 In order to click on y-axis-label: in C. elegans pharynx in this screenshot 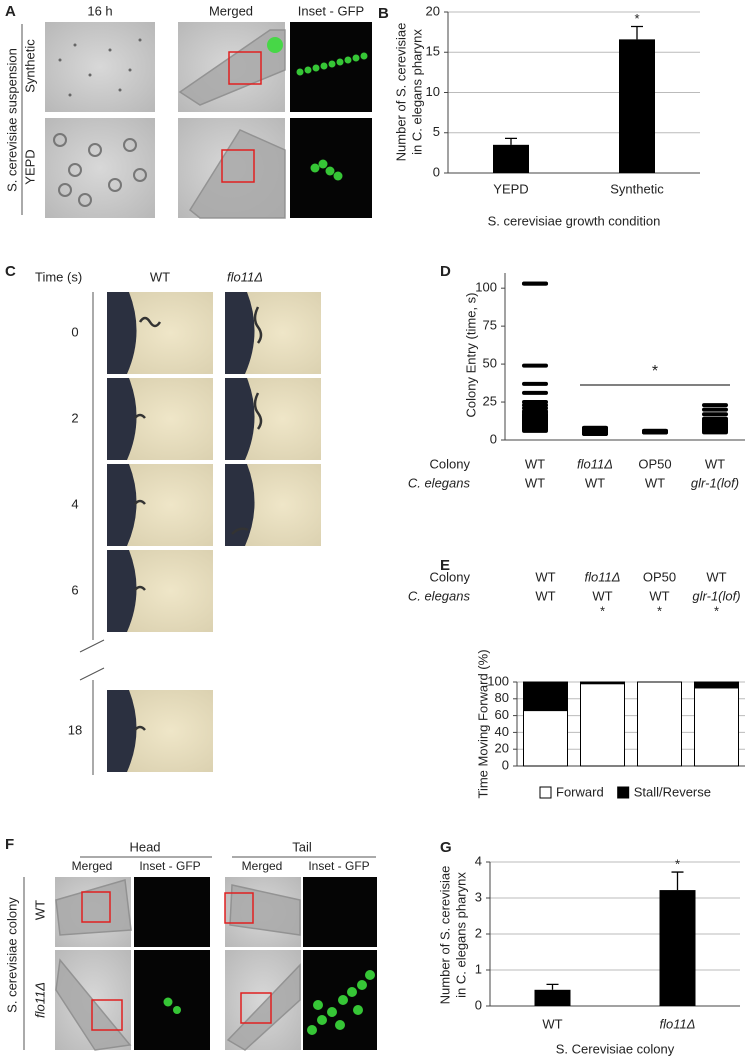, I will do `click(416, 92)`.